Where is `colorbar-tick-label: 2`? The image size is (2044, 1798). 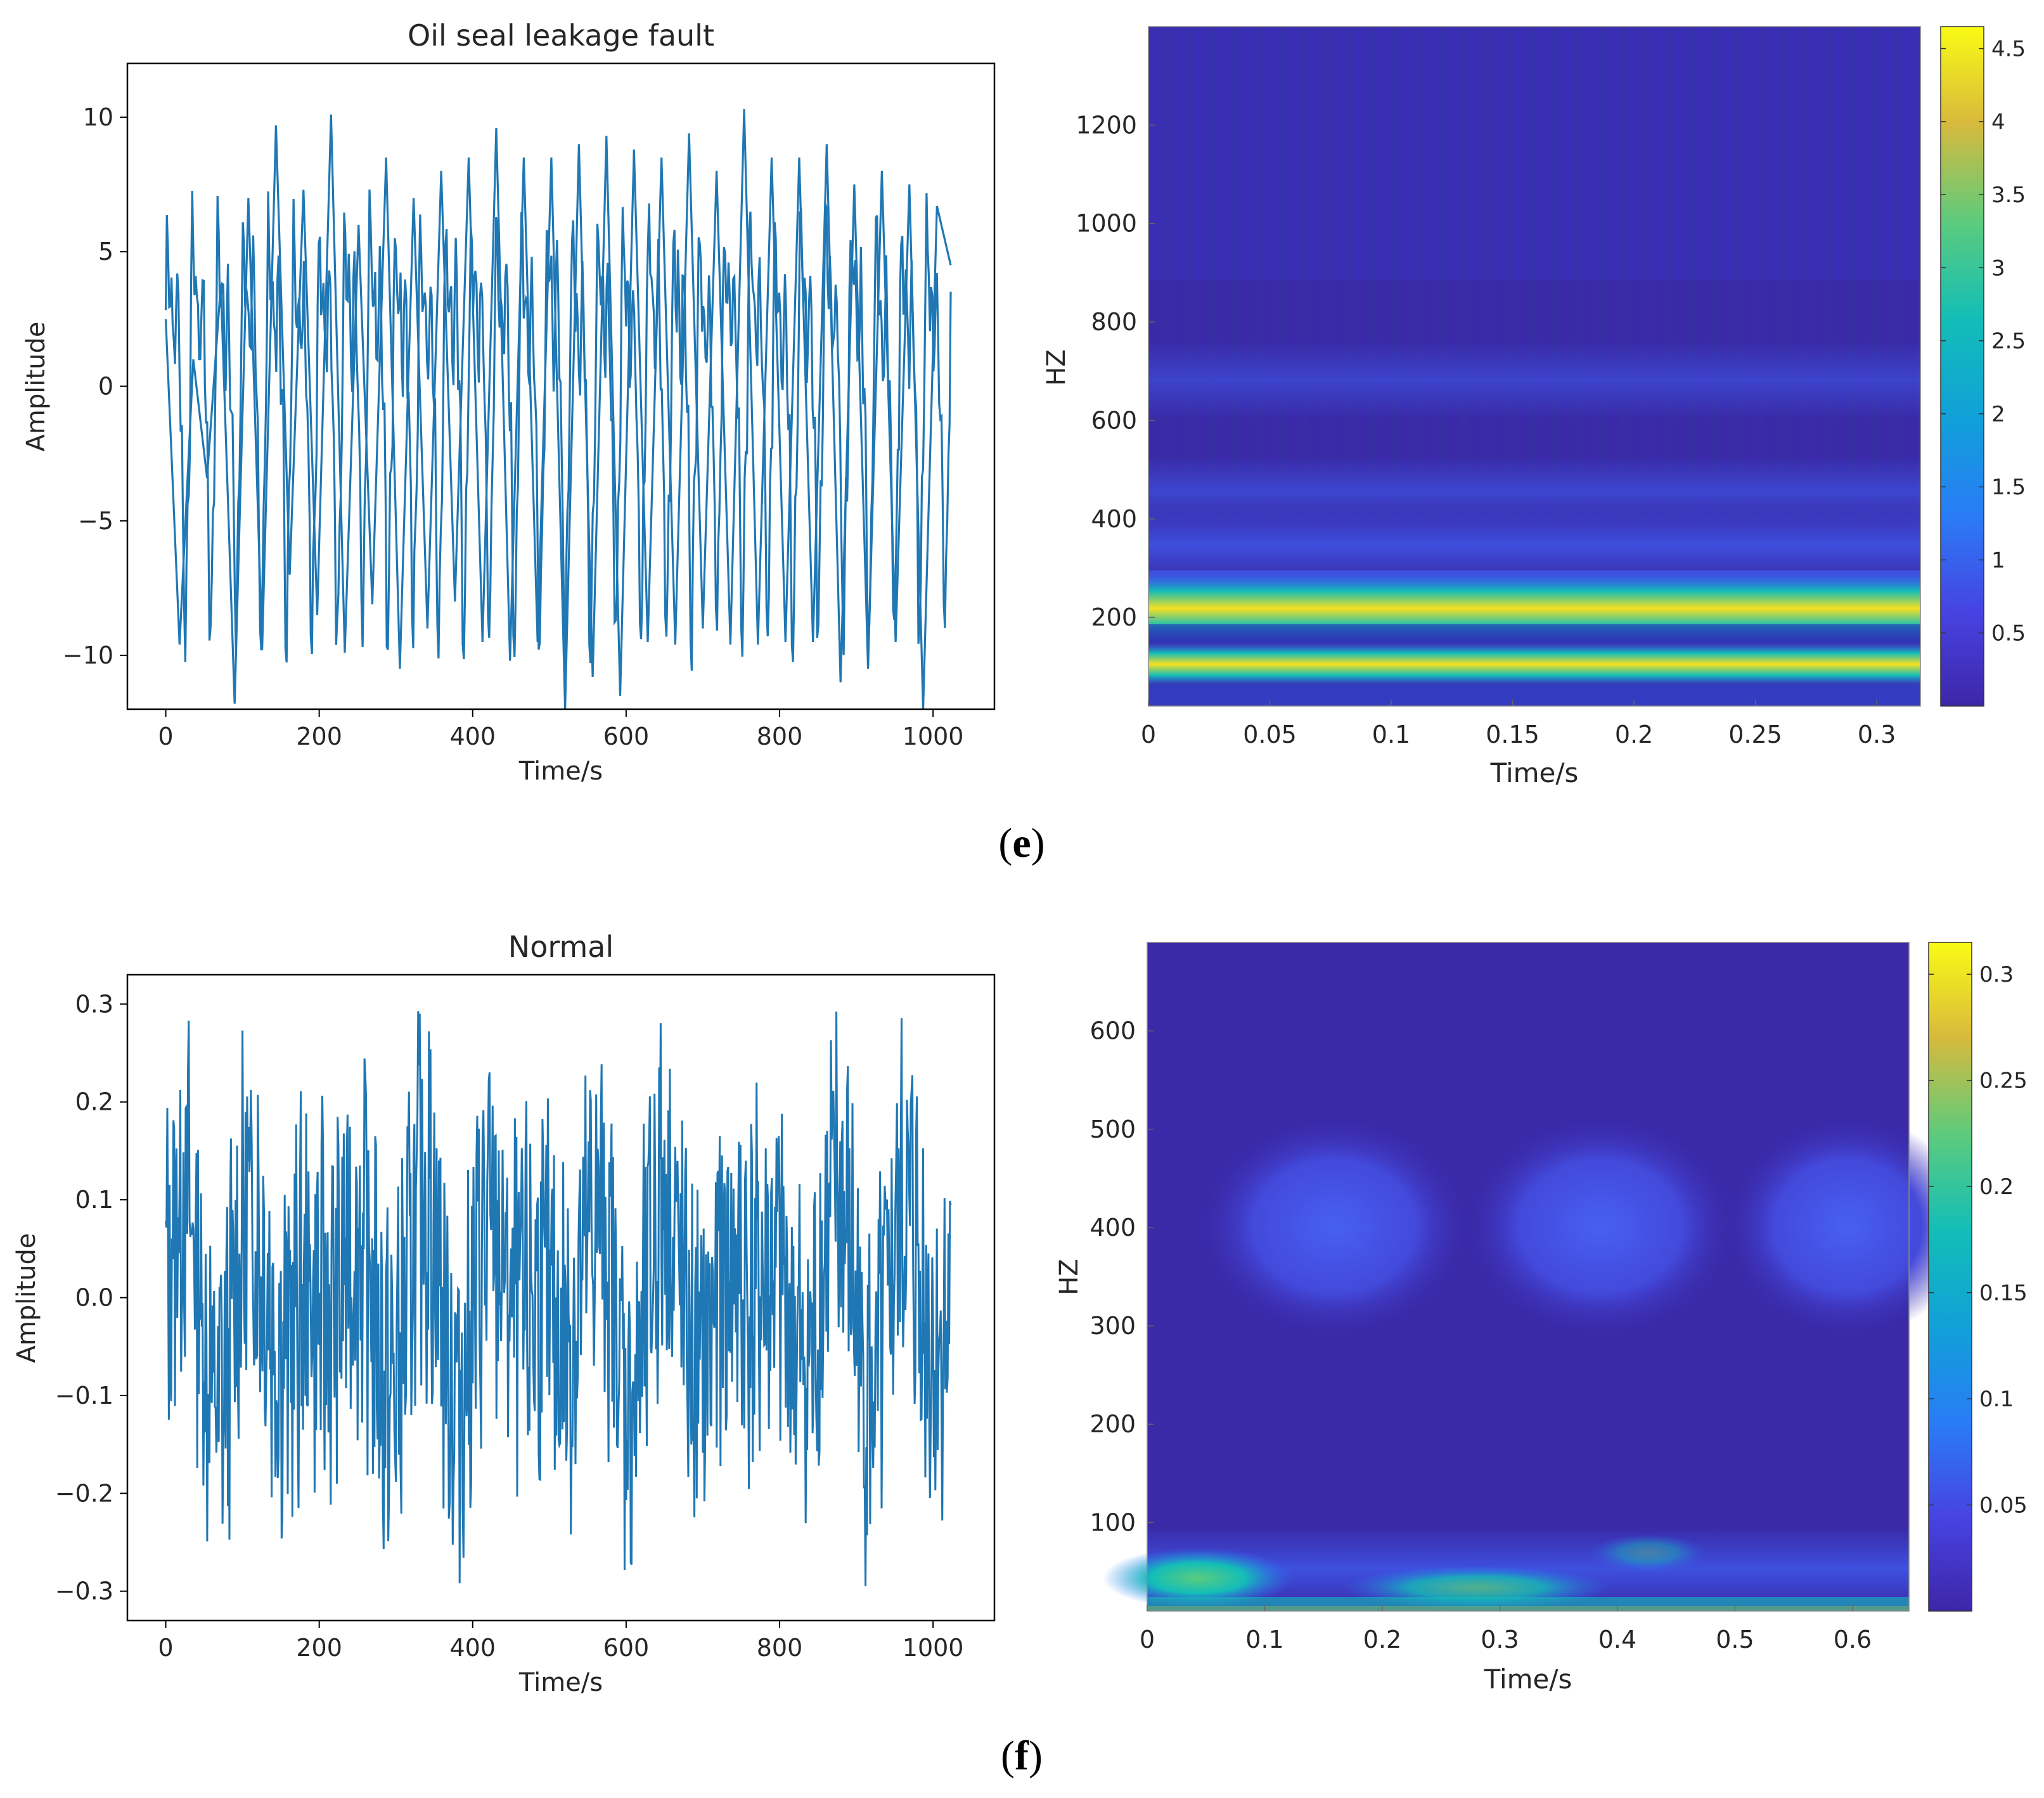 colorbar-tick-label: 2 is located at coordinates (1998, 415).